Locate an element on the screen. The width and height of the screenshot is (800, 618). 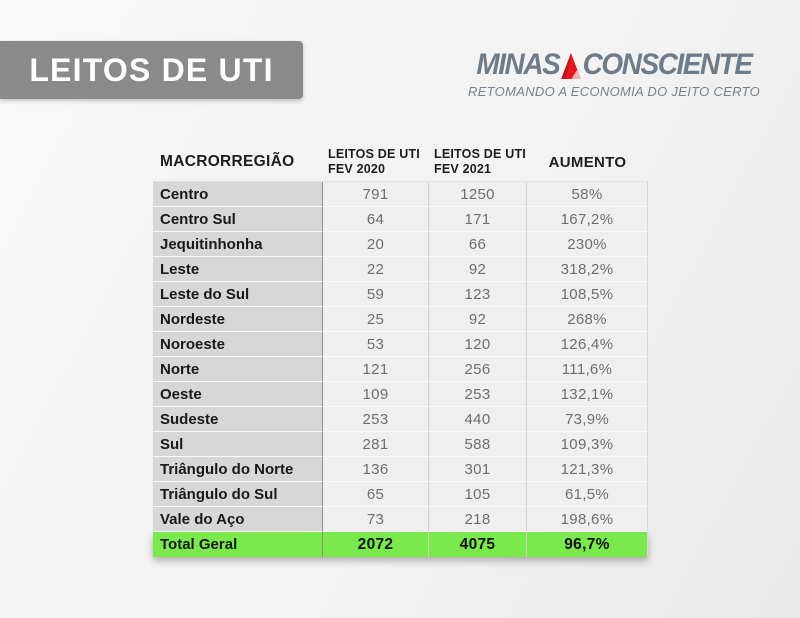
table-row: Centro Sul 64 171 167,2% is located at coordinates (400, 219).